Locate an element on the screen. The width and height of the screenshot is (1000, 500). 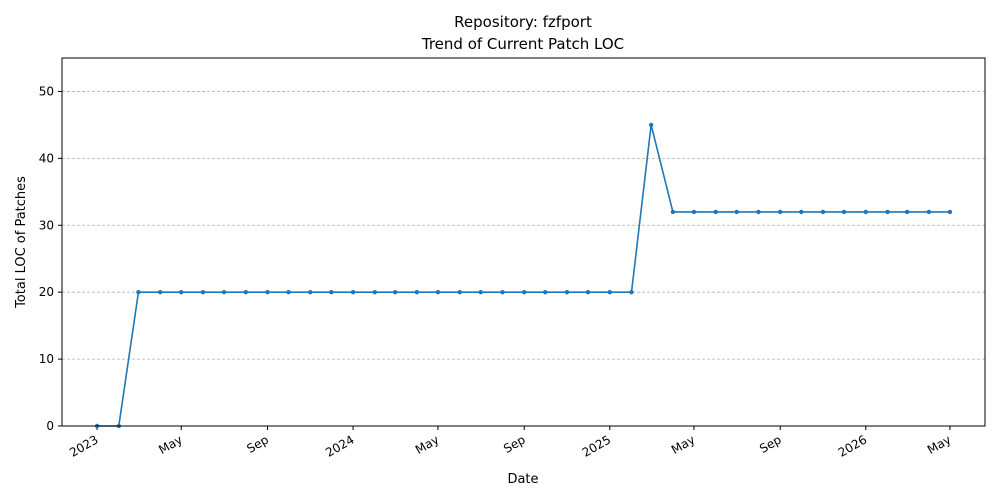
x-tick-label: 2024 is located at coordinates (339, 445).